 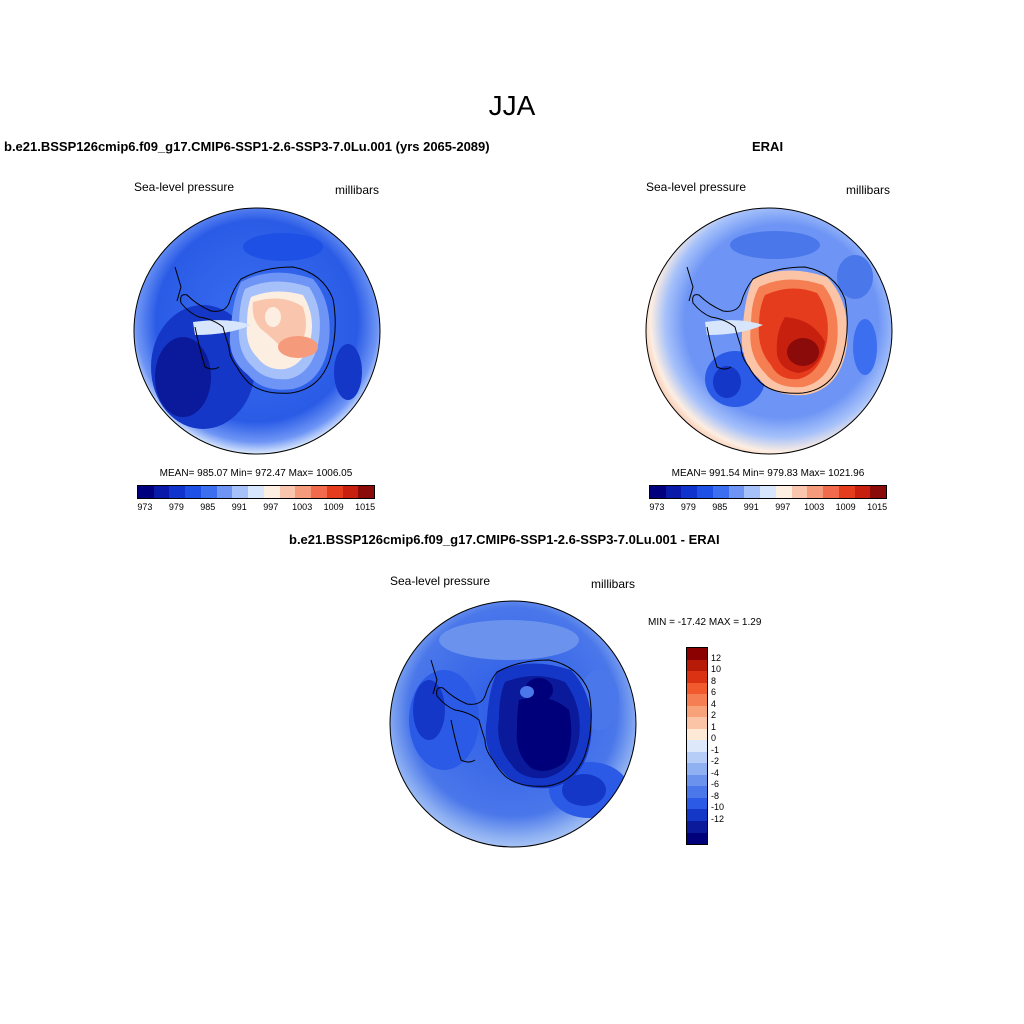 I want to click on erai-colorbar-ticks: 973 979 985 991 997 1003 1009 1015, so click(x=768, y=508).